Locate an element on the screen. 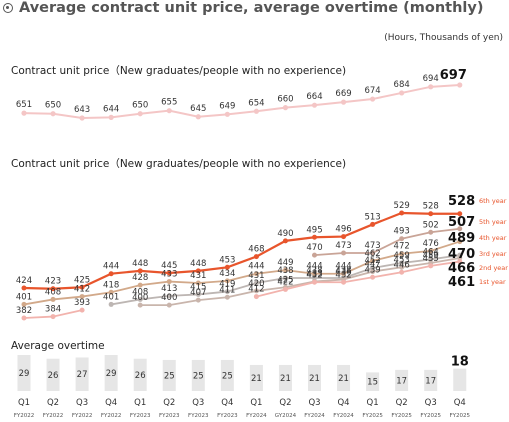 The image size is (509, 422). year-series-data-label: 452 is located at coordinates (372, 261).